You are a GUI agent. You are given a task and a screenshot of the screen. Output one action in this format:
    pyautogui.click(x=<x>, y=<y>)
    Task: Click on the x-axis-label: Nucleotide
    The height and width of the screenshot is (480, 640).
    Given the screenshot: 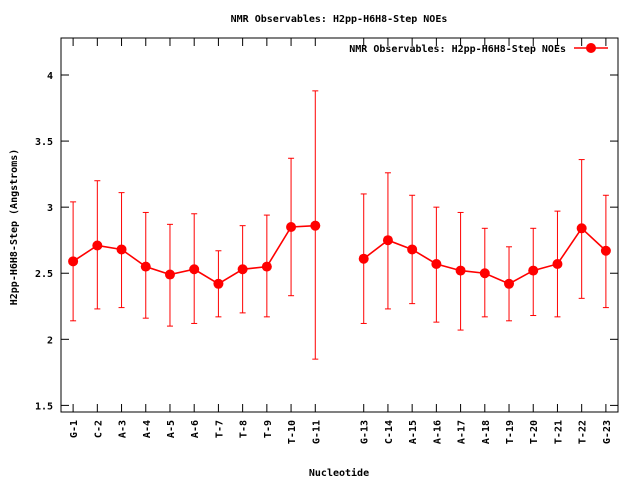 What is the action you would take?
    pyautogui.click(x=339, y=473)
    